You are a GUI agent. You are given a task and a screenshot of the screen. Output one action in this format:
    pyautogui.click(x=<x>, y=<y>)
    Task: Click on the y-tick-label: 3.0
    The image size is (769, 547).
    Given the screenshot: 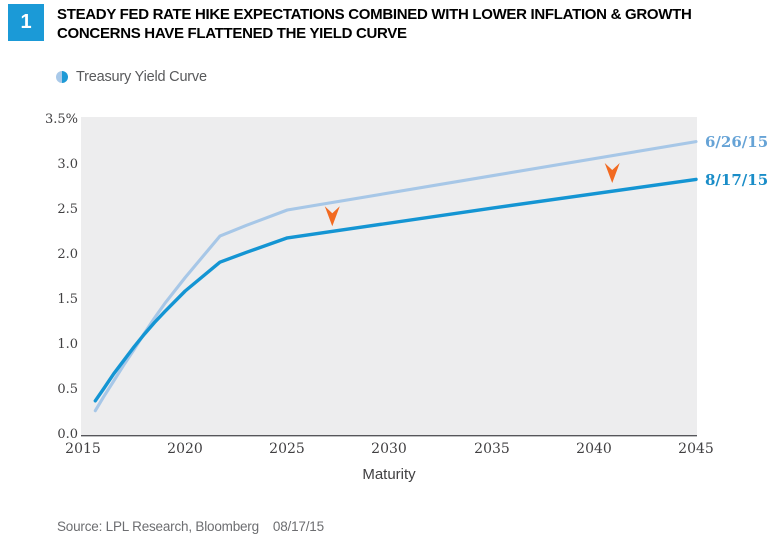 What is the action you would take?
    pyautogui.click(x=67, y=164)
    